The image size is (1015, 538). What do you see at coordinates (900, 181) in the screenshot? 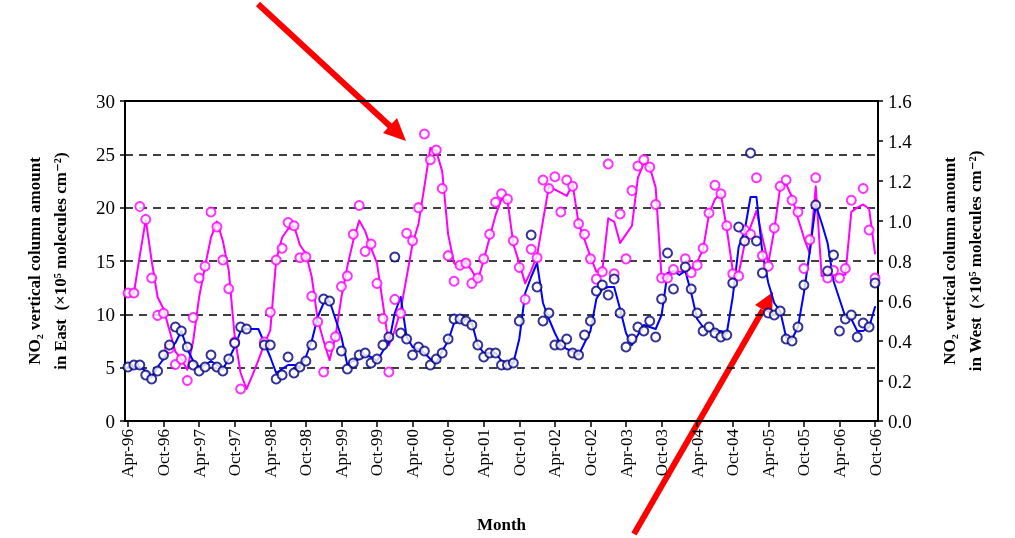
I see `y2-tick-label: 1.2` at bounding box center [900, 181].